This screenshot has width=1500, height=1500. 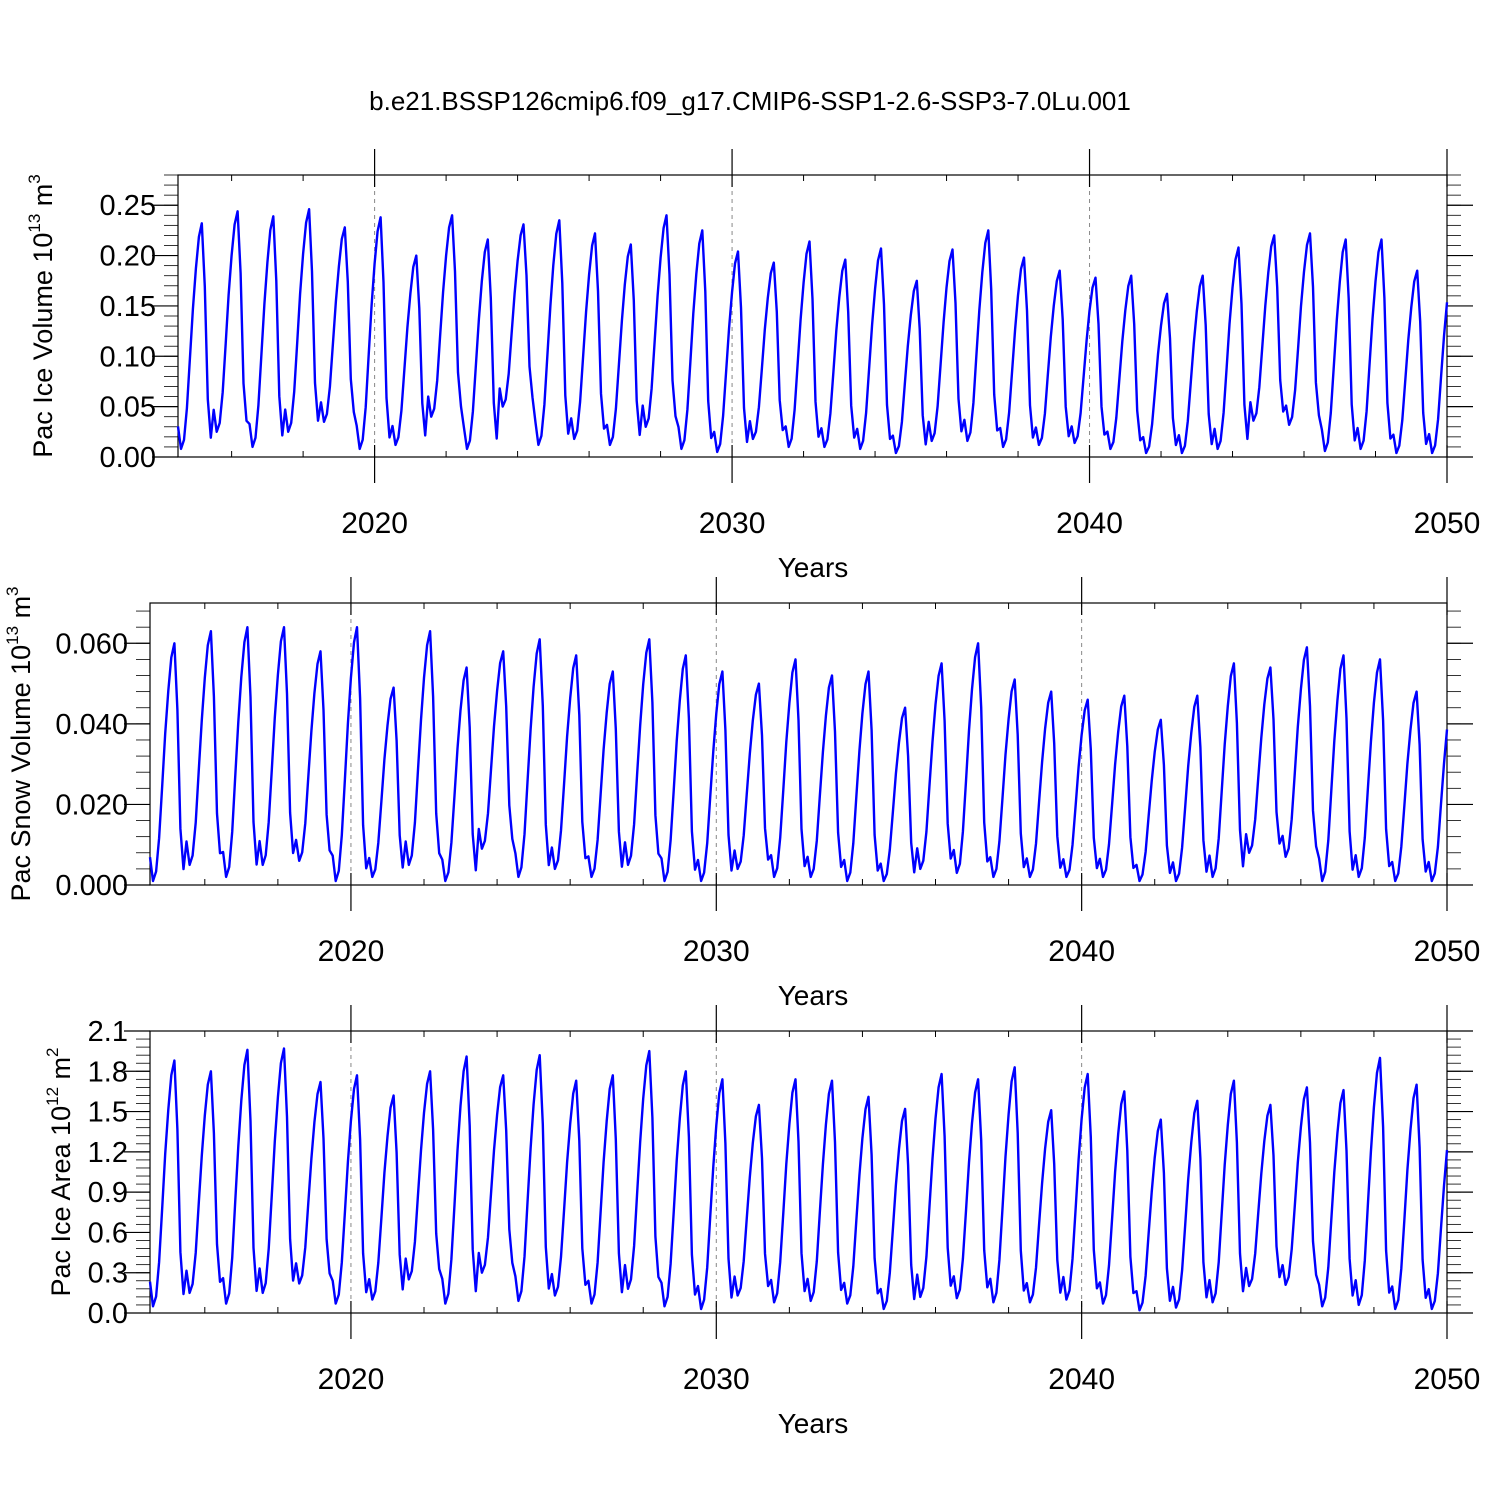 I want to click on y-tick-label: 2.1, so click(x=108, y=1032).